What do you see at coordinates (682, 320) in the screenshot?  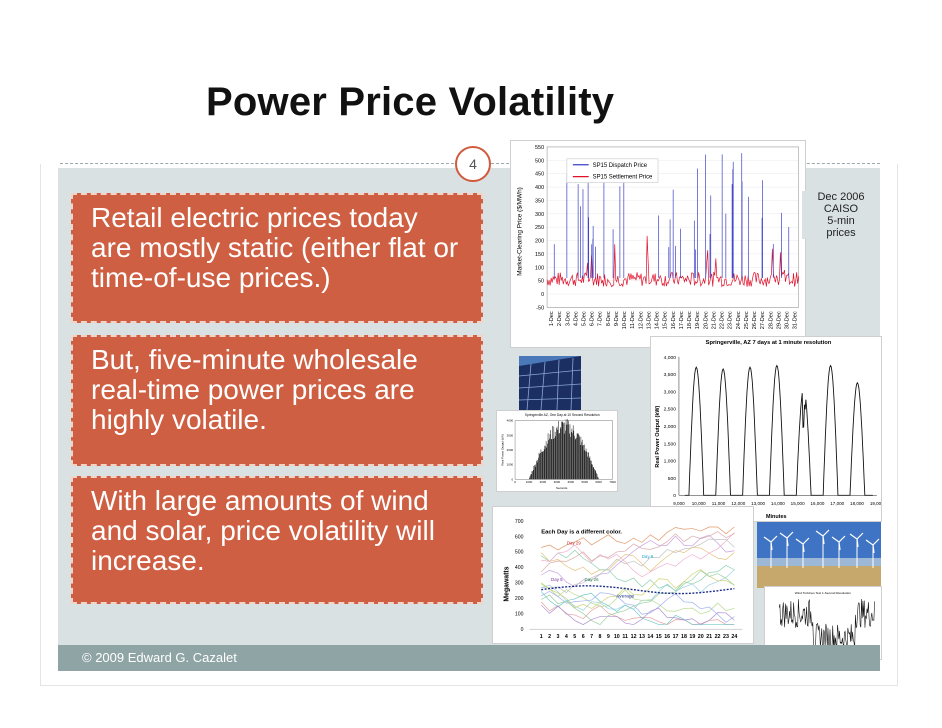 I see `price-xtick-label: 17-Dec` at bounding box center [682, 320].